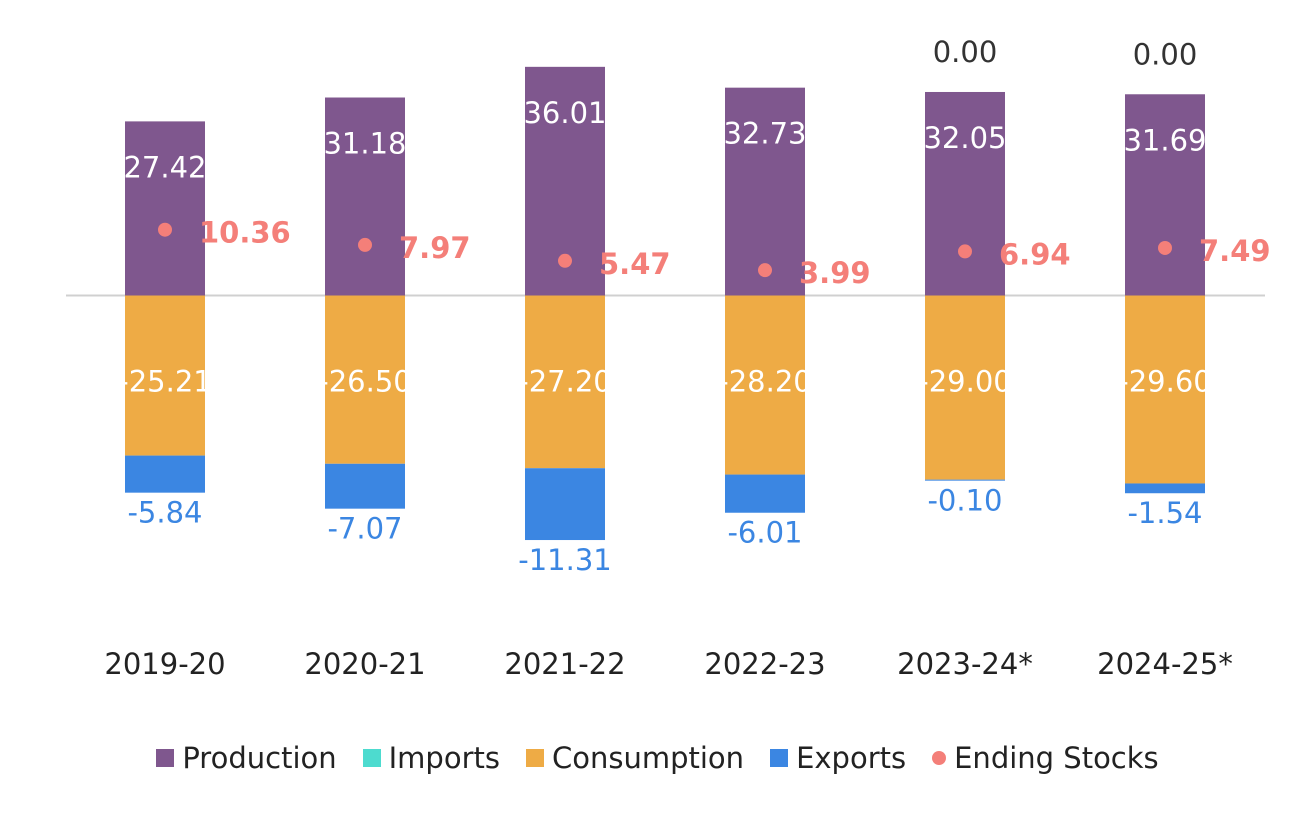 The image size is (1315, 821). What do you see at coordinates (1235, 251) in the screenshot?
I see `label-ending-stocks-2024-25-: 7.49` at bounding box center [1235, 251].